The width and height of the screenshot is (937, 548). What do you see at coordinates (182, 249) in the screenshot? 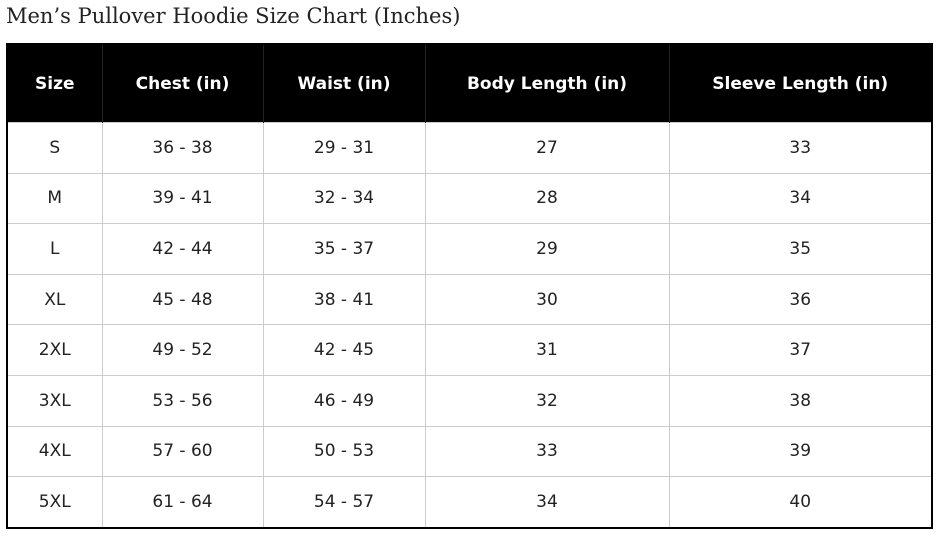
I see `table-cell: 42 - 44` at bounding box center [182, 249].